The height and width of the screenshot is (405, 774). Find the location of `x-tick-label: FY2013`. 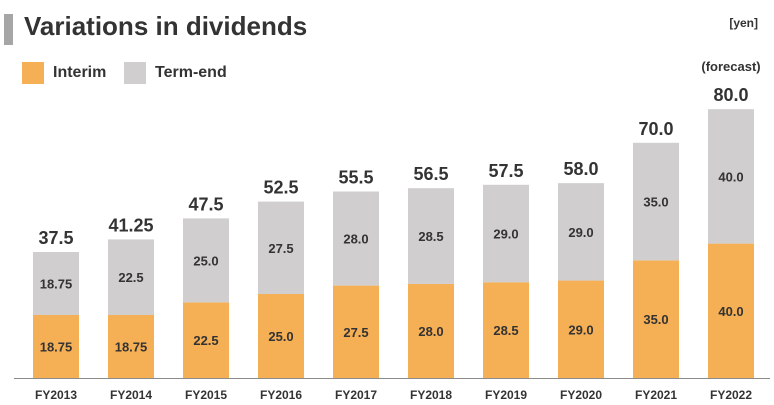

x-tick-label: FY2013 is located at coordinates (56, 395).